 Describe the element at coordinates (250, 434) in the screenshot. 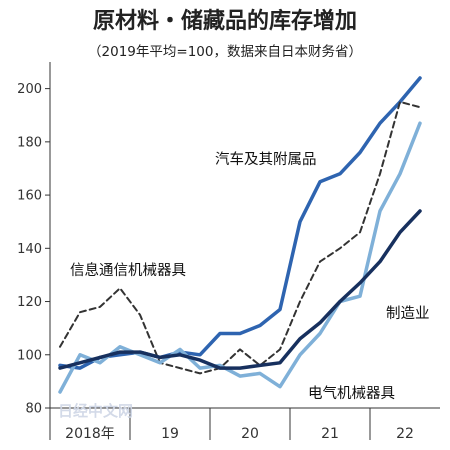

I see `x-tick-label: 20` at that location.